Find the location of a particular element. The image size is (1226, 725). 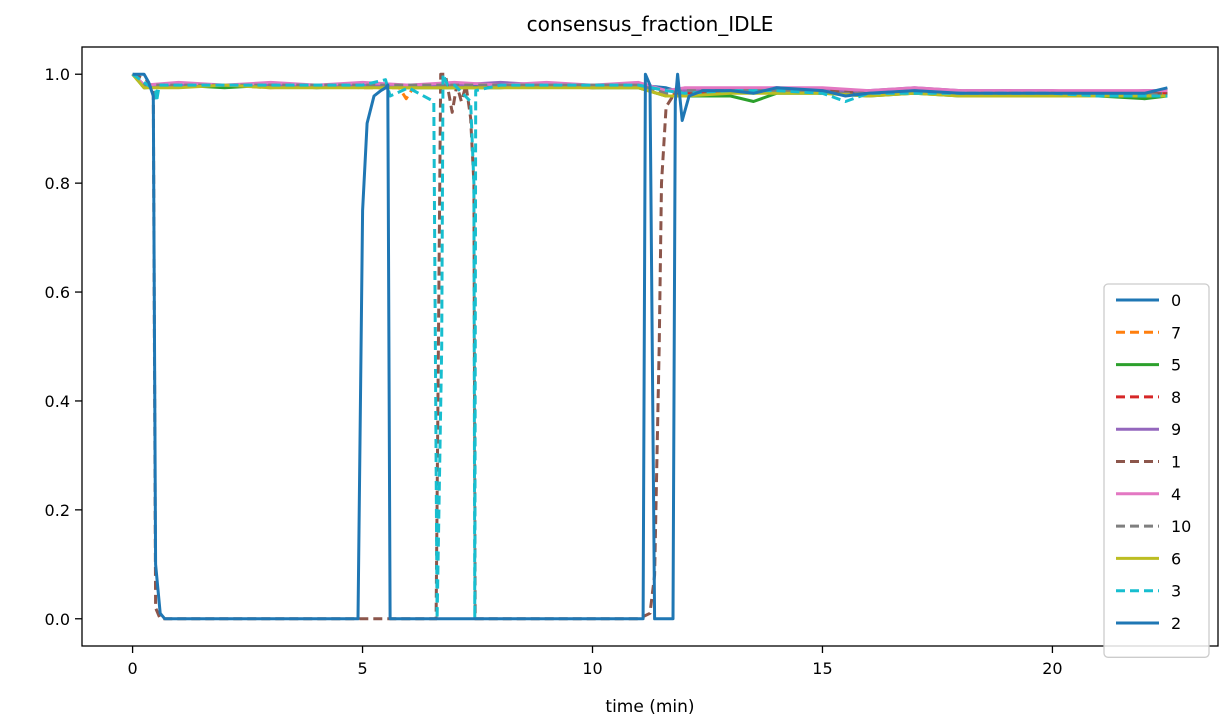

legend-label-10: 10 is located at coordinates (1181, 526).